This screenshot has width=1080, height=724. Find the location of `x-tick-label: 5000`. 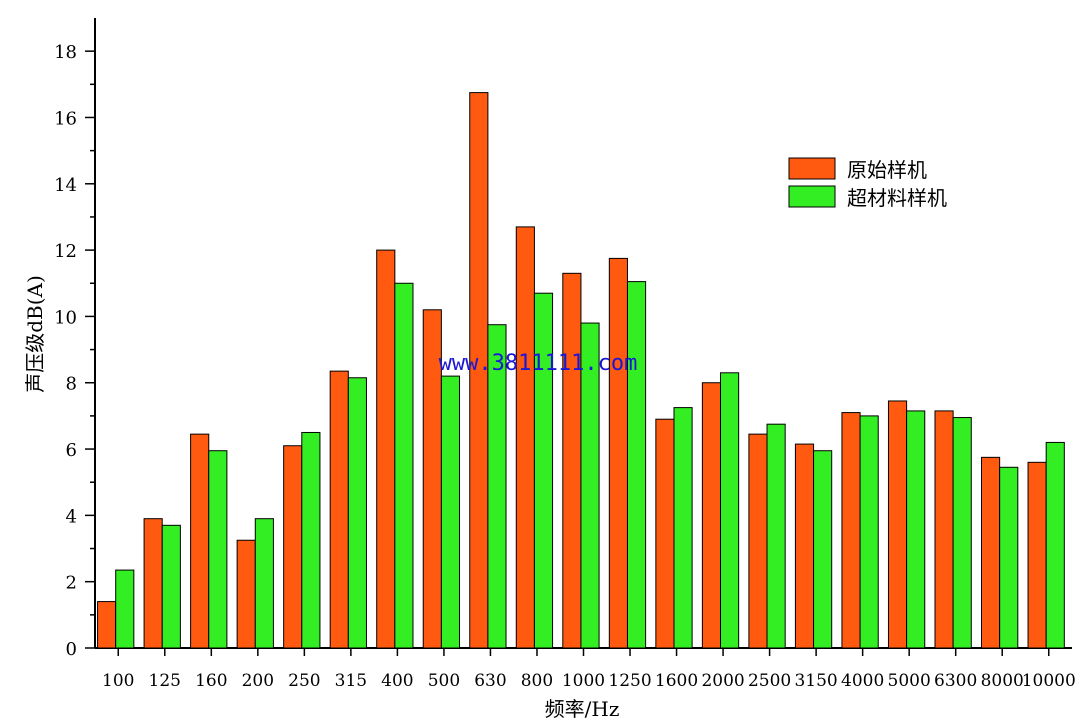

x-tick-label: 5000 is located at coordinates (909, 681).